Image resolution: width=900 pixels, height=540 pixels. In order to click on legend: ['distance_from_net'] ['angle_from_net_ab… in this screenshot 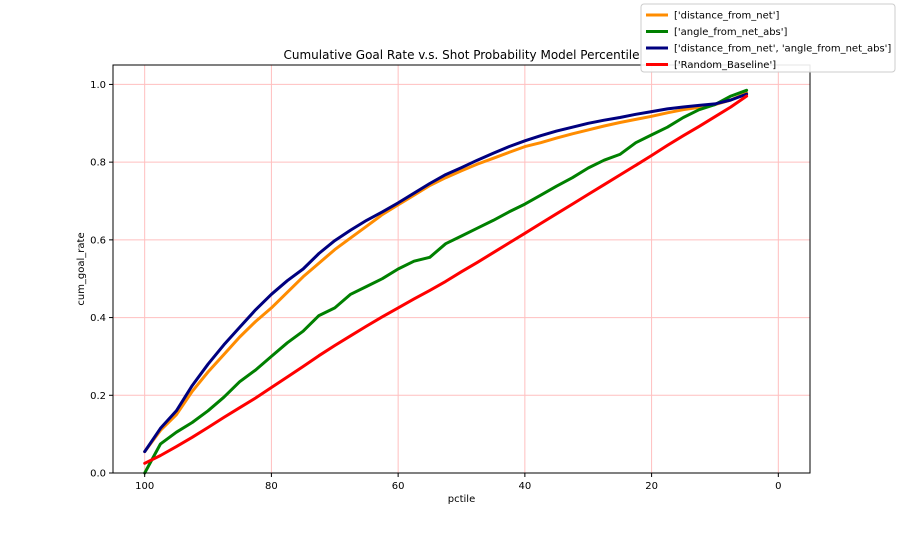, I will do `click(768, 38)`.